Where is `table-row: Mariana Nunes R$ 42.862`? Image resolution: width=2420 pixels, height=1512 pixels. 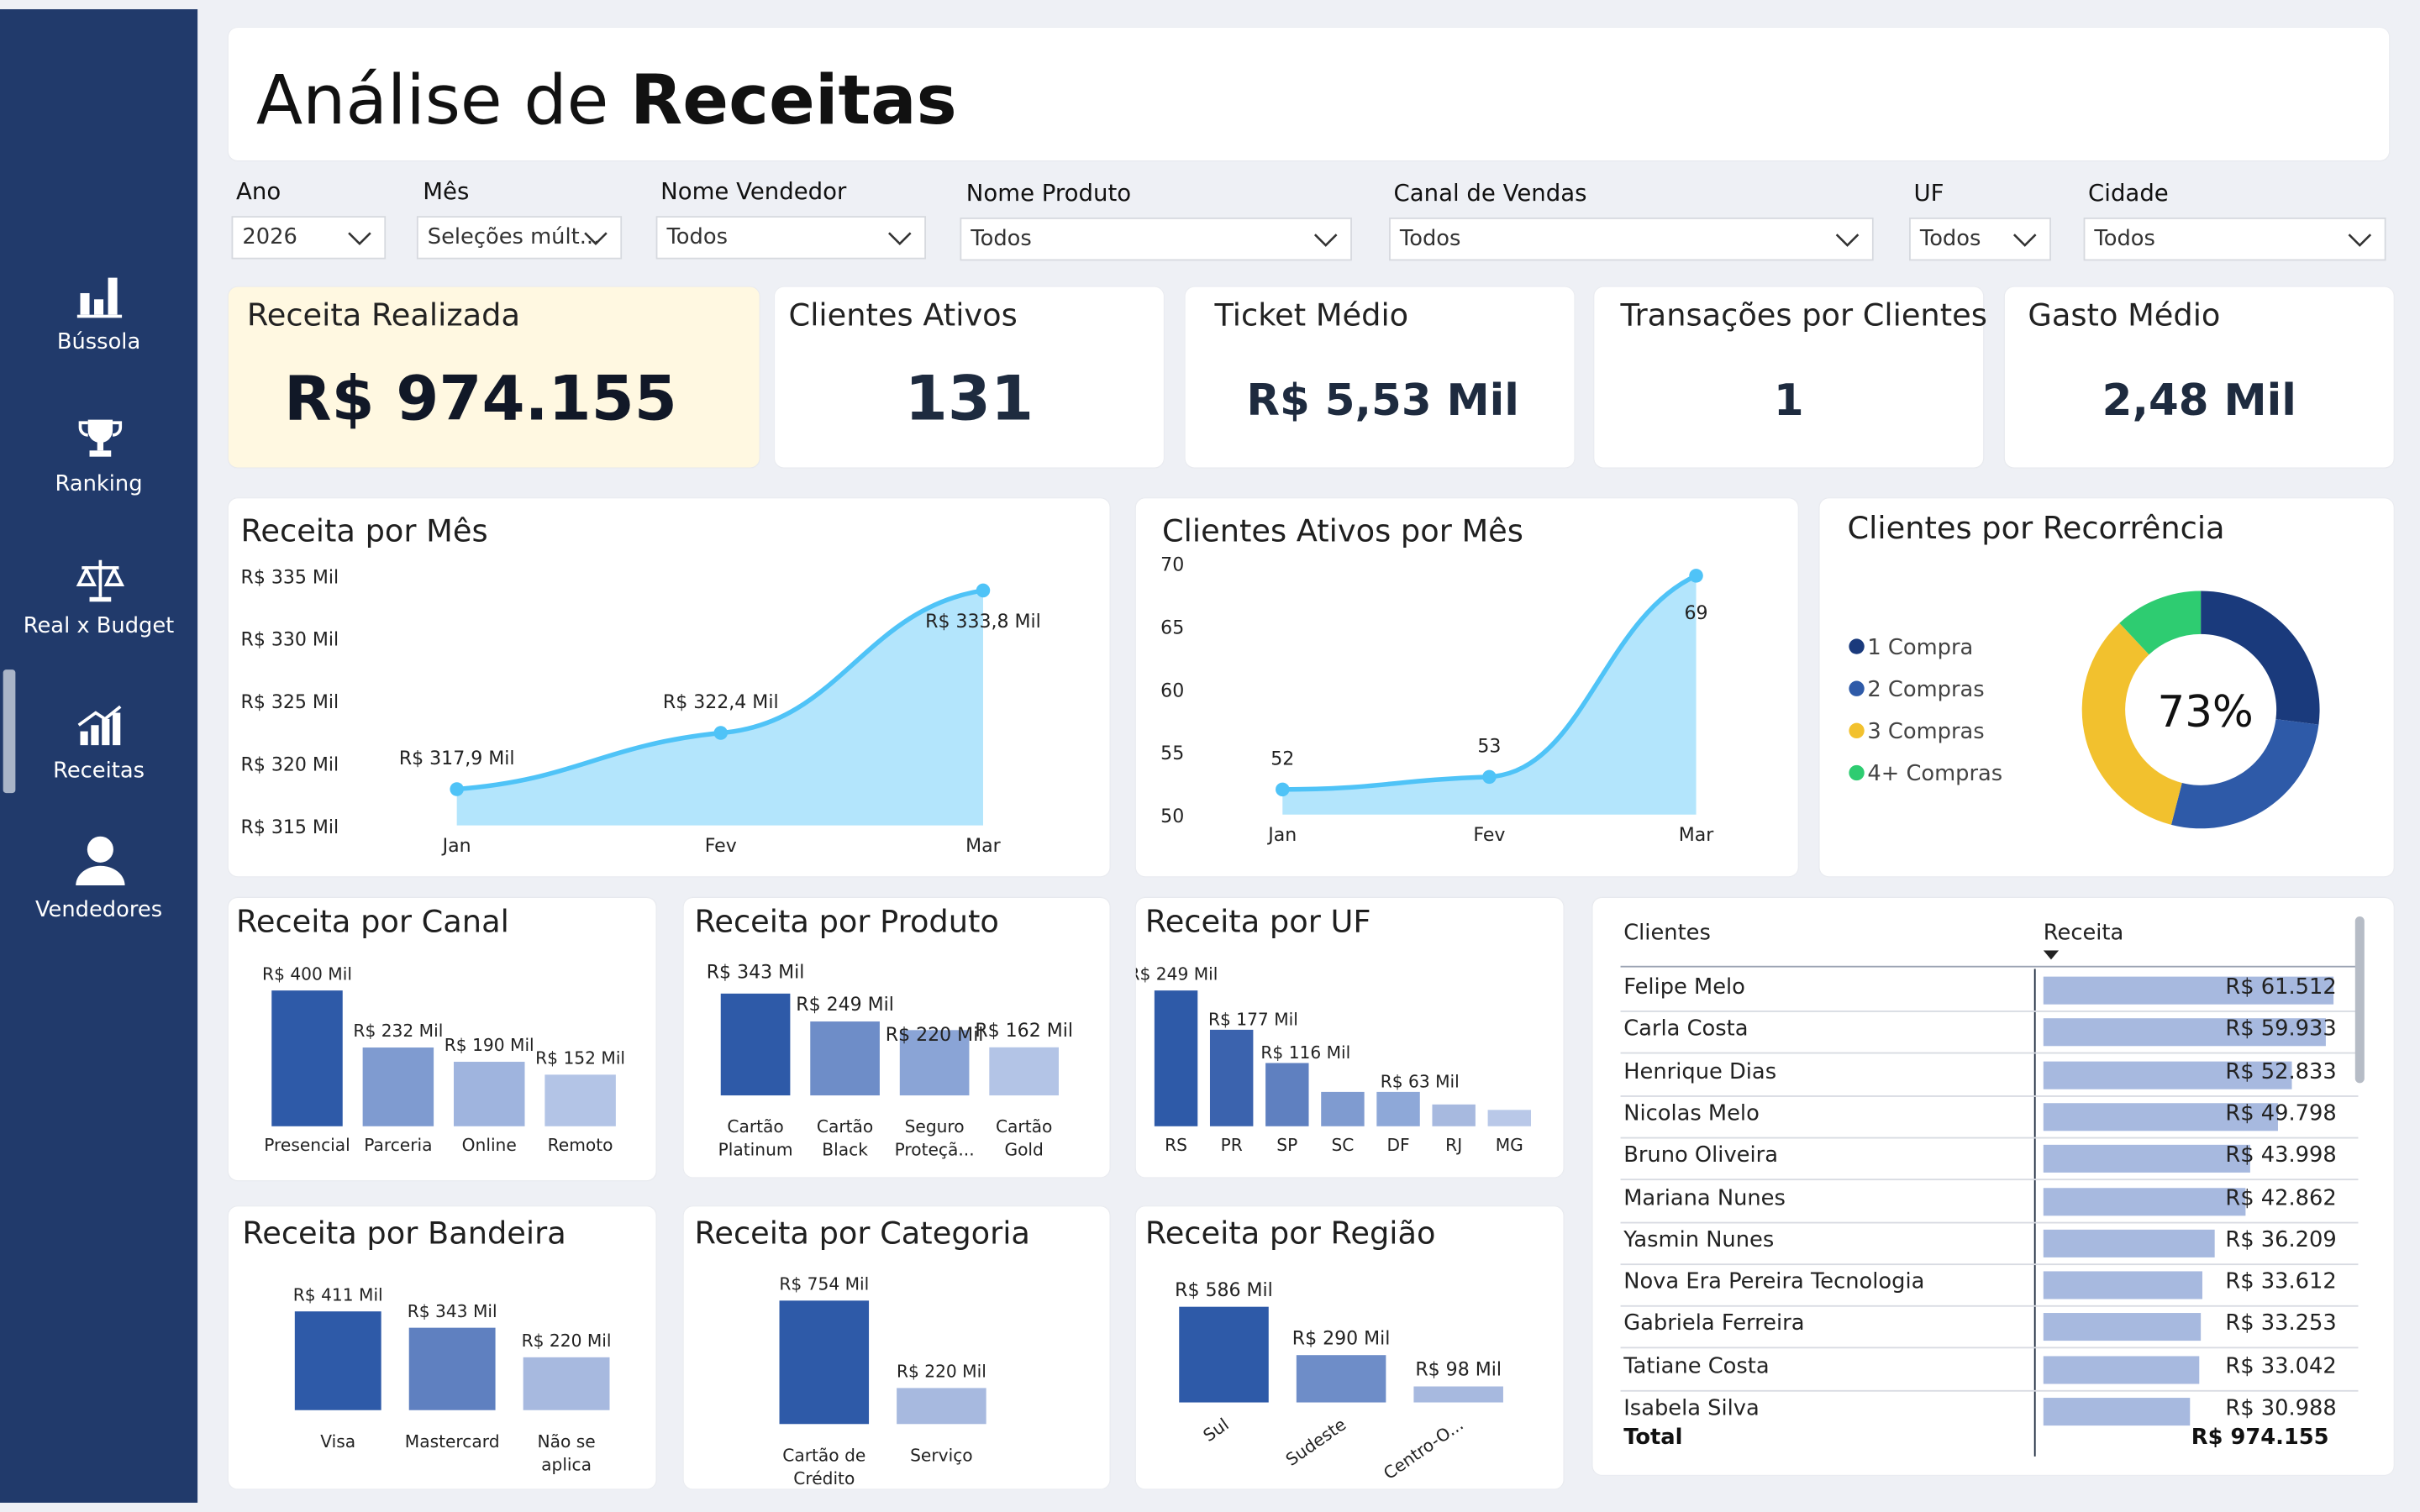
table-row: Mariana Nunes R$ 42.862 is located at coordinates (1983, 1199).